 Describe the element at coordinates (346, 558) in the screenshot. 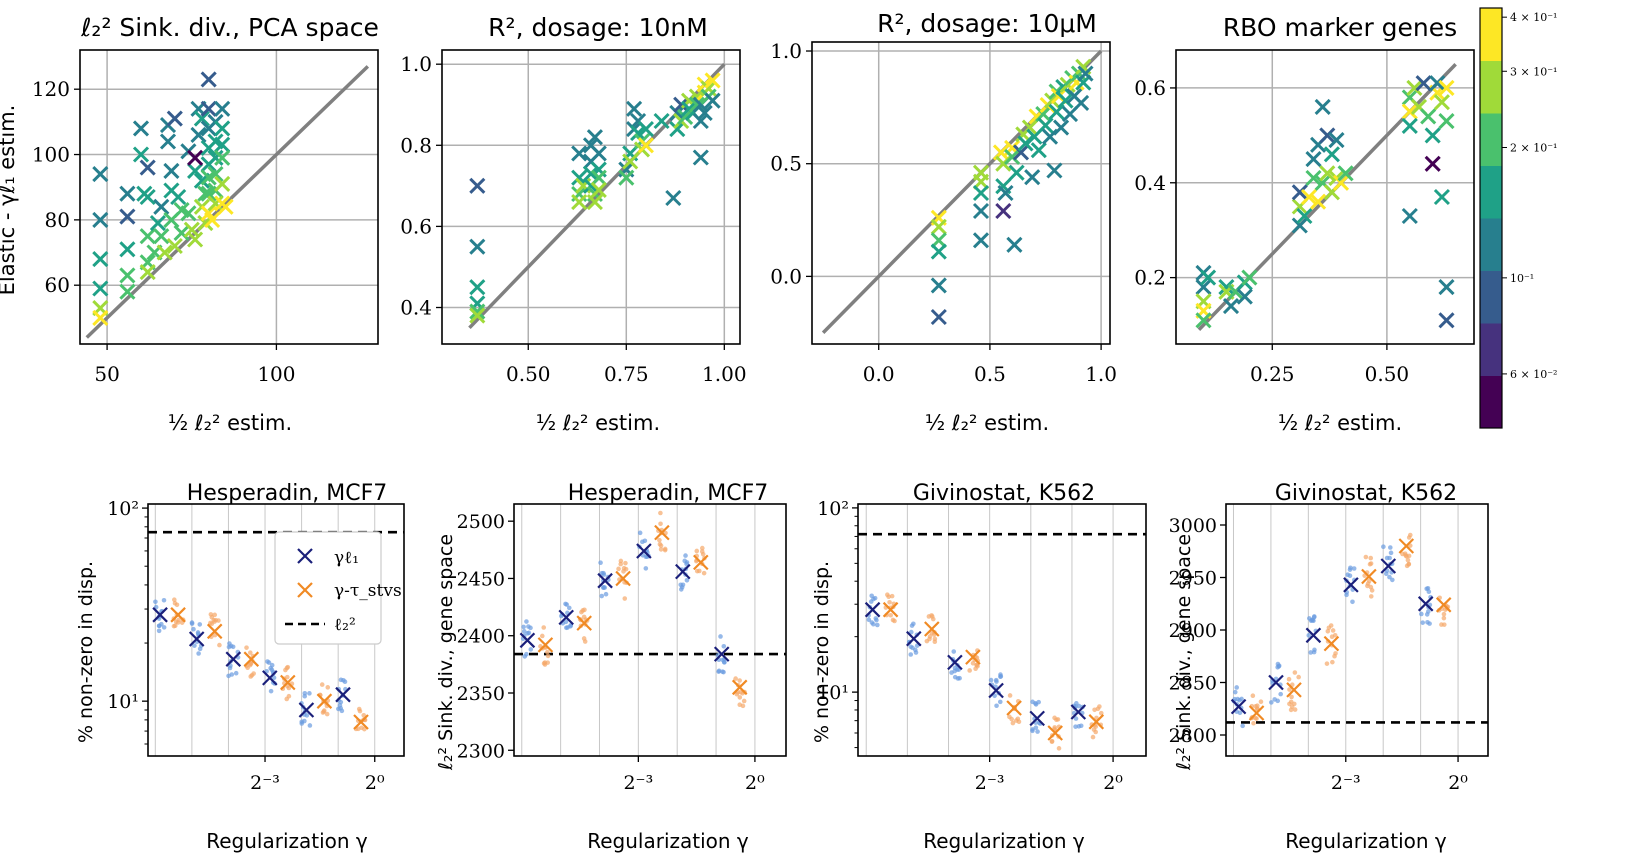

I see `legend-label-l1: γℓ₁` at that location.